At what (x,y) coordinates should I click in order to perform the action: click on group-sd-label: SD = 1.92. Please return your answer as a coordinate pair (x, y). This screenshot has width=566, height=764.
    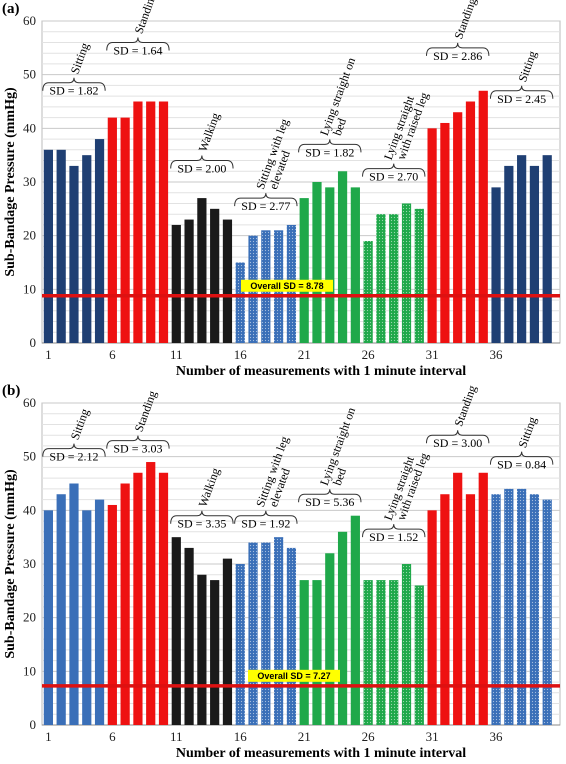
    Looking at the image, I should click on (265, 524).